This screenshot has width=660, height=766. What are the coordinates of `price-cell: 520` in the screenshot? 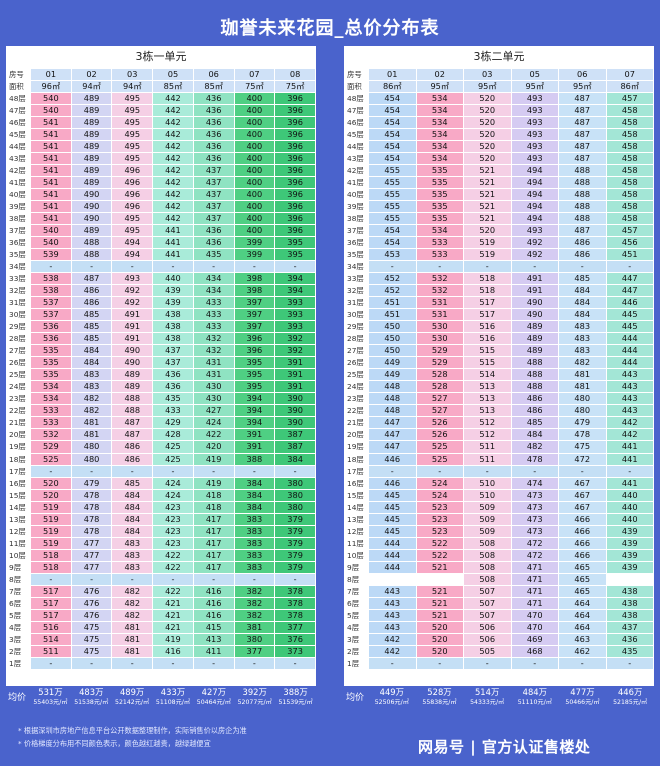 It's located at (487, 135).